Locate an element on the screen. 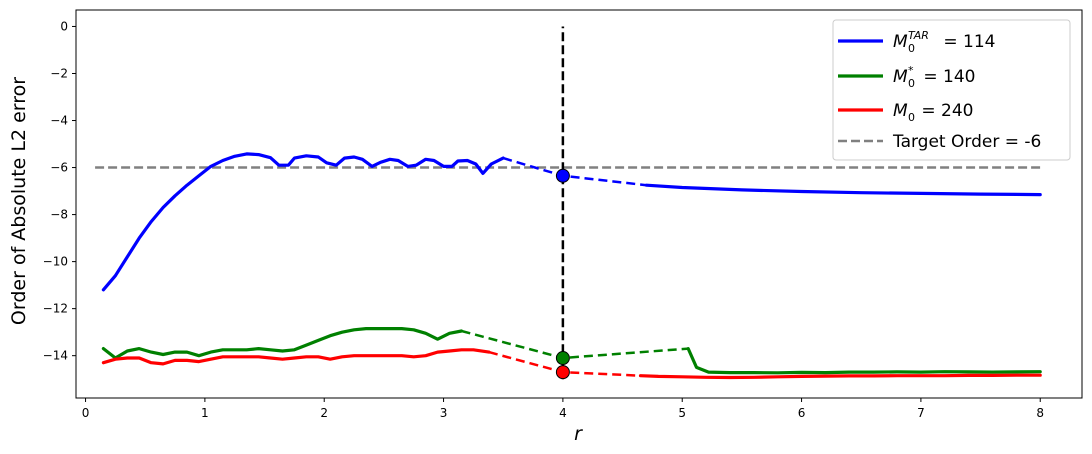 Image resolution: width=1092 pixels, height=454 pixels. legend-box is located at coordinates (951, 90).